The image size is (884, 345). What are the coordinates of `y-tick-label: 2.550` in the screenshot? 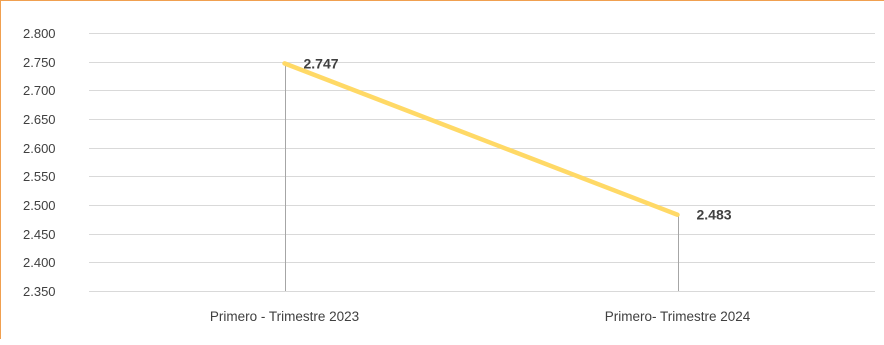 It's located at (39, 176).